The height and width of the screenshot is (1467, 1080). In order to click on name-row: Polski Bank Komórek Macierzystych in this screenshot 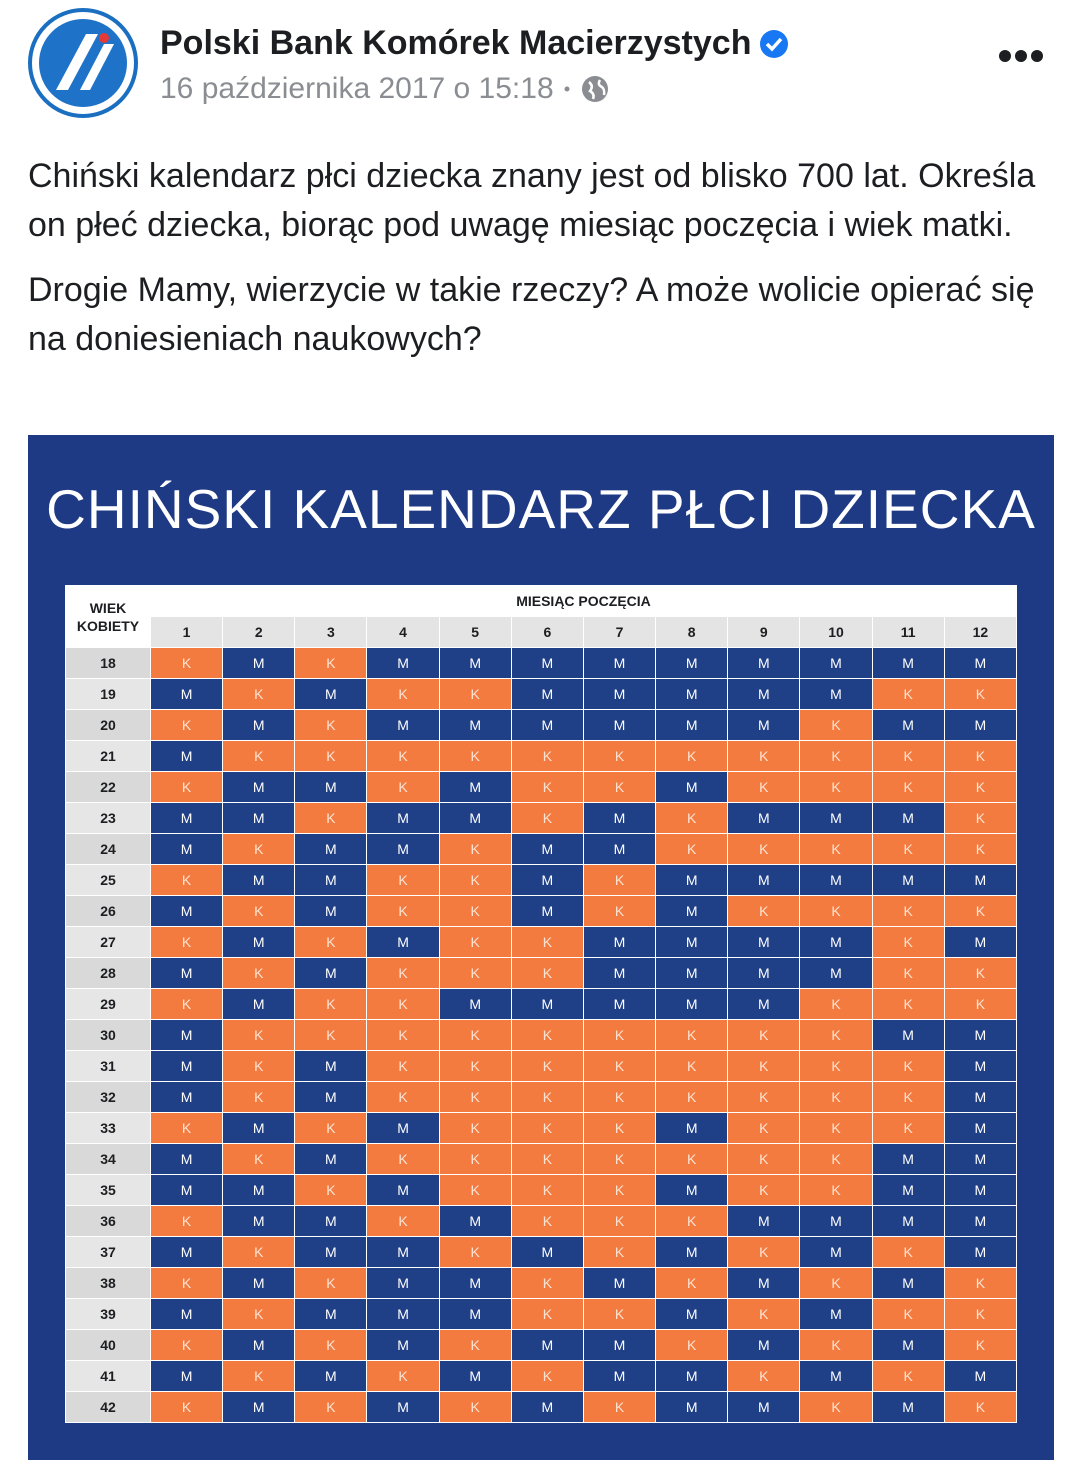, I will do `click(474, 43)`.